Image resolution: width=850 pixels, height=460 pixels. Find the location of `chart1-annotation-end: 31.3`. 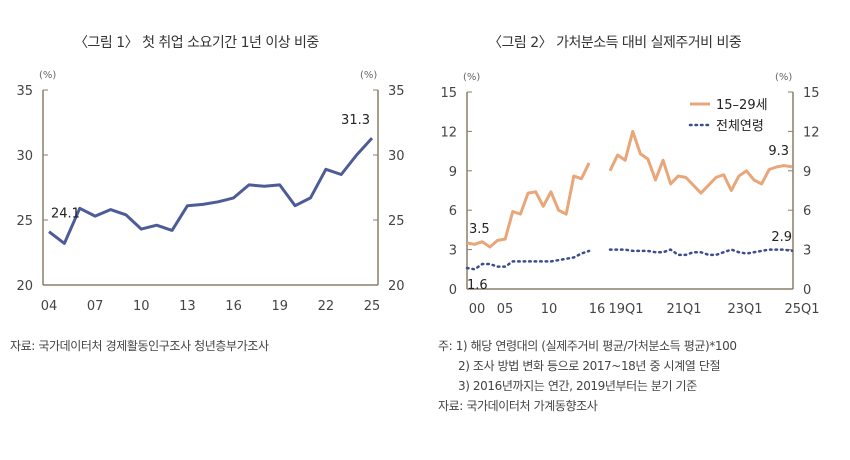

chart1-annotation-end: 31.3 is located at coordinates (355, 120).